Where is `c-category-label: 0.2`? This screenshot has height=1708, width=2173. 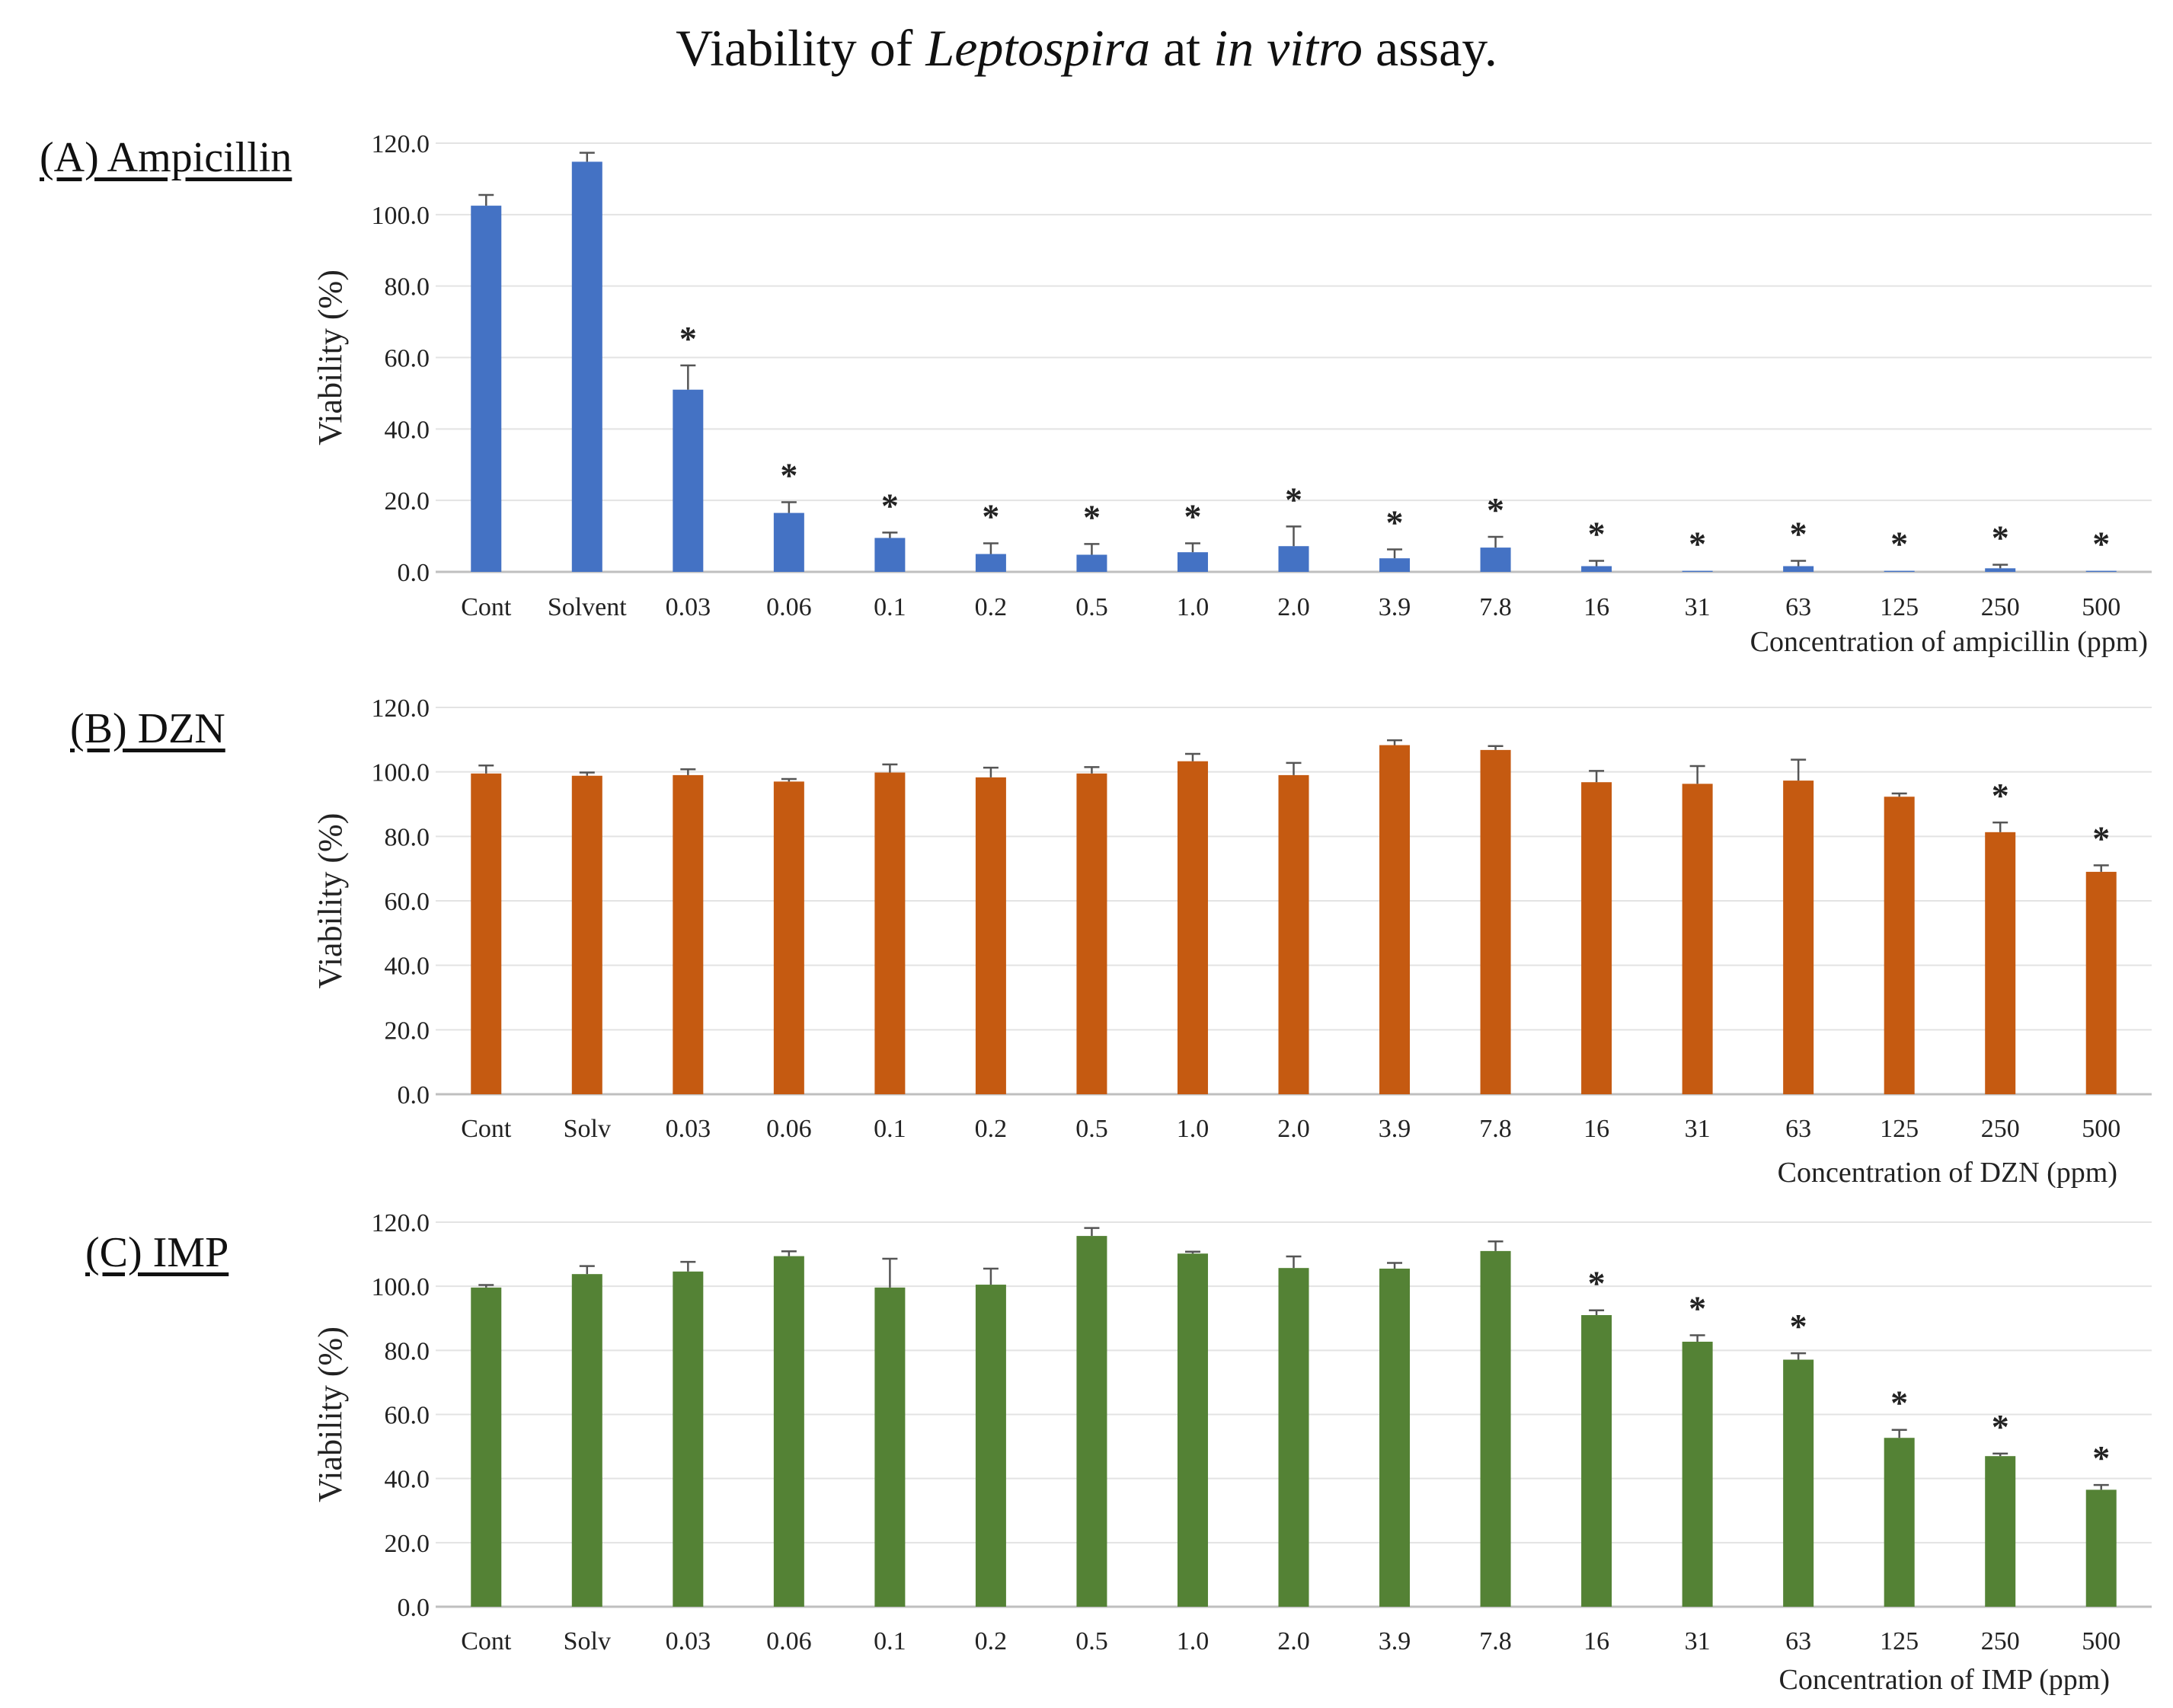 c-category-label: 0.2 is located at coordinates (991, 1641).